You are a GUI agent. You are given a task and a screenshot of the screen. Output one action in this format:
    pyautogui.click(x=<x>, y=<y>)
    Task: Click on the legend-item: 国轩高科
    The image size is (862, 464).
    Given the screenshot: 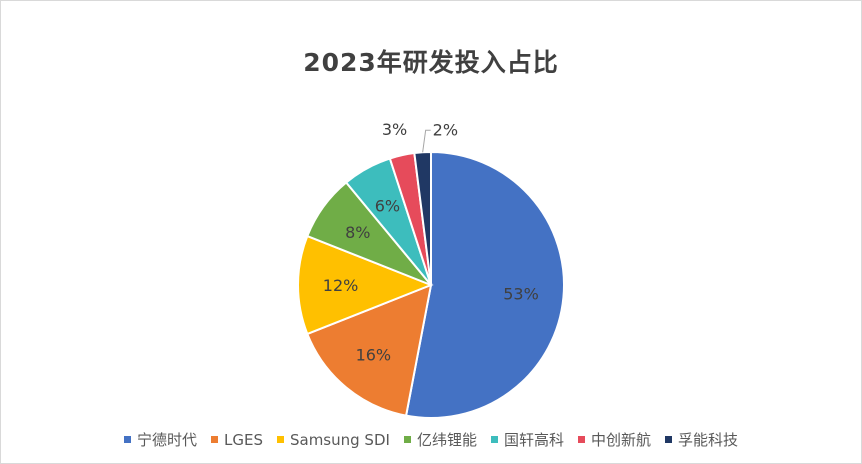 What is the action you would take?
    pyautogui.click(x=527, y=439)
    